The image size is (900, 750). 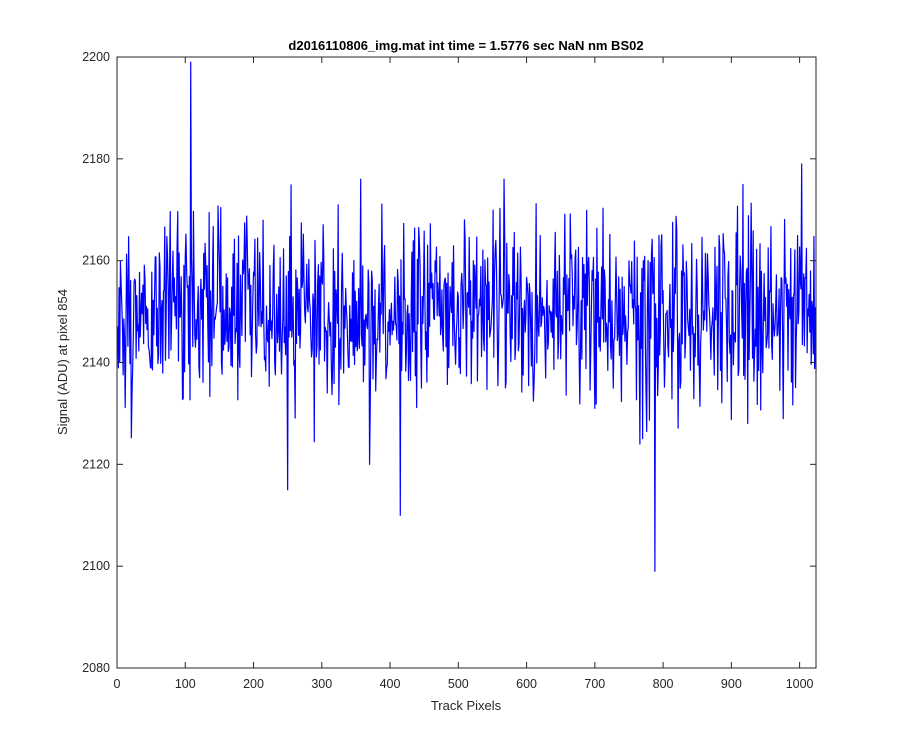 What do you see at coordinates (96, 261) in the screenshot?
I see `y-tick-label: 2160` at bounding box center [96, 261].